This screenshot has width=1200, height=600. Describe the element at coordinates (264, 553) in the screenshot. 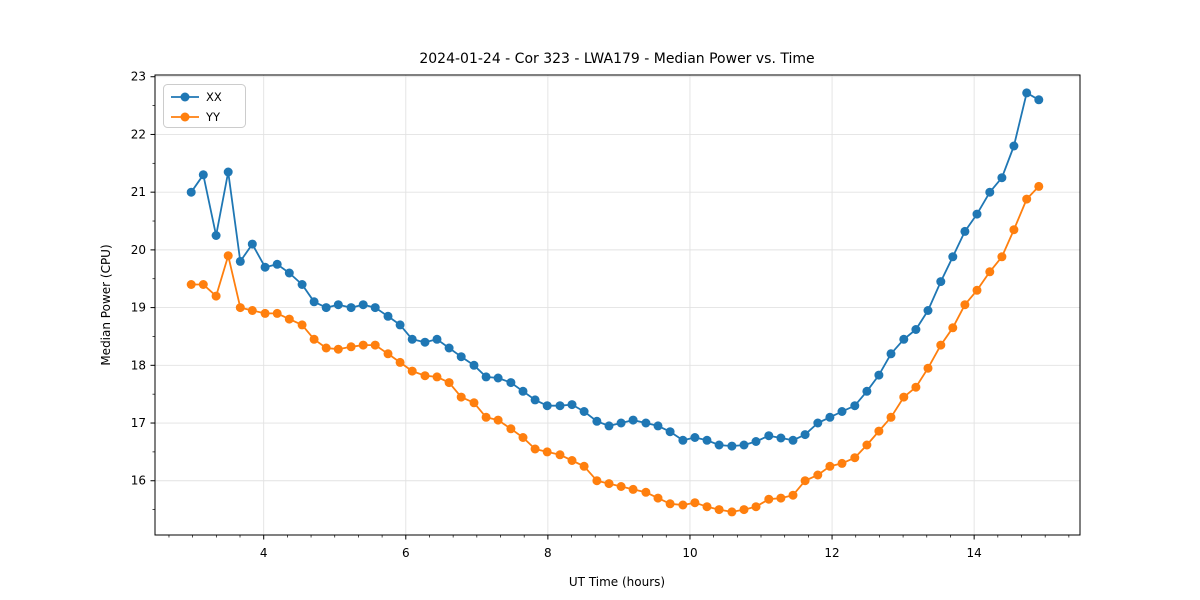

I see `x-tick-label: 4` at that location.